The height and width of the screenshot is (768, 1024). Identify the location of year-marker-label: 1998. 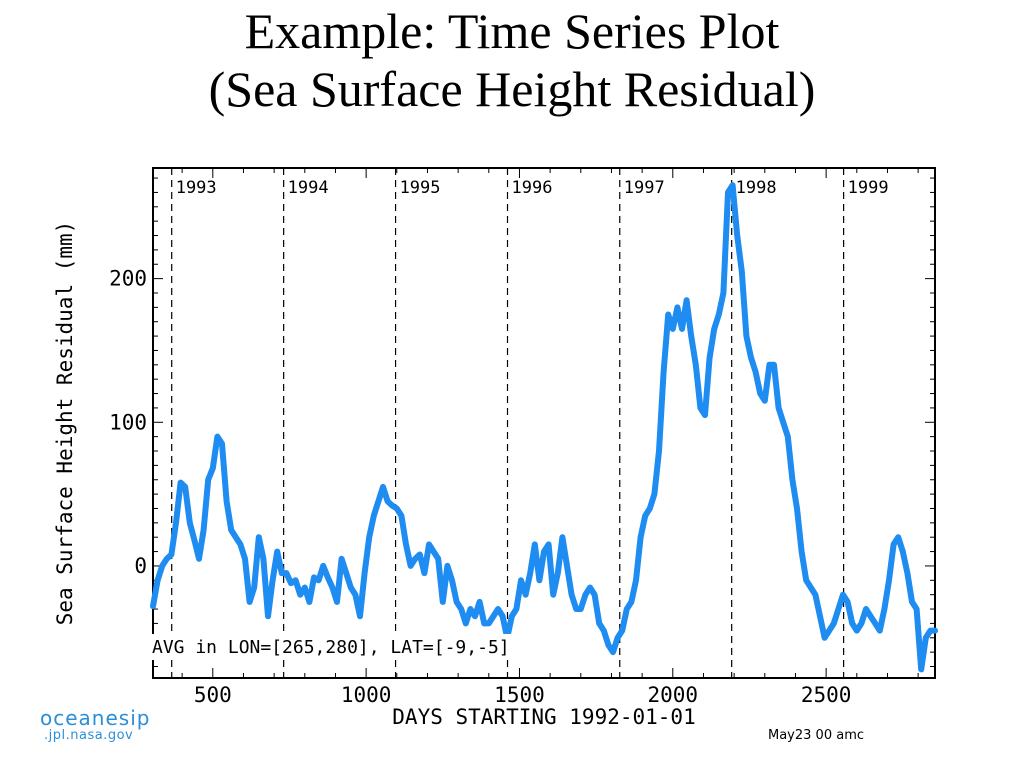
(756, 188).